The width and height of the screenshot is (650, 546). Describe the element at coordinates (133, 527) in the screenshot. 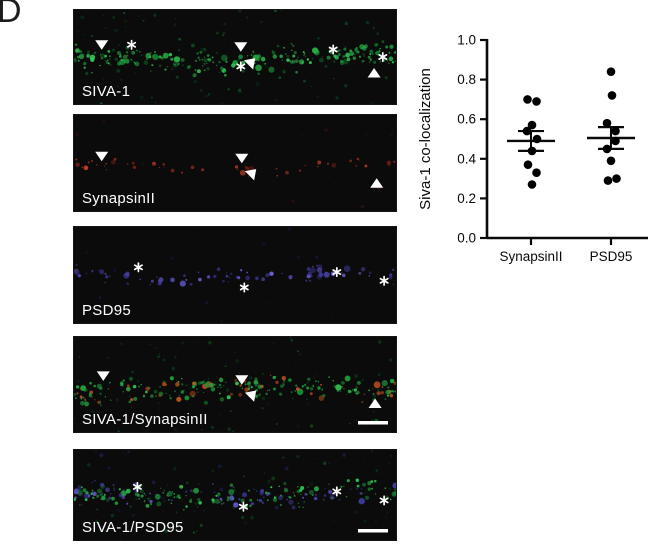

I see `strip-label-siva1-psd95: SIVA-1/PSD95` at that location.